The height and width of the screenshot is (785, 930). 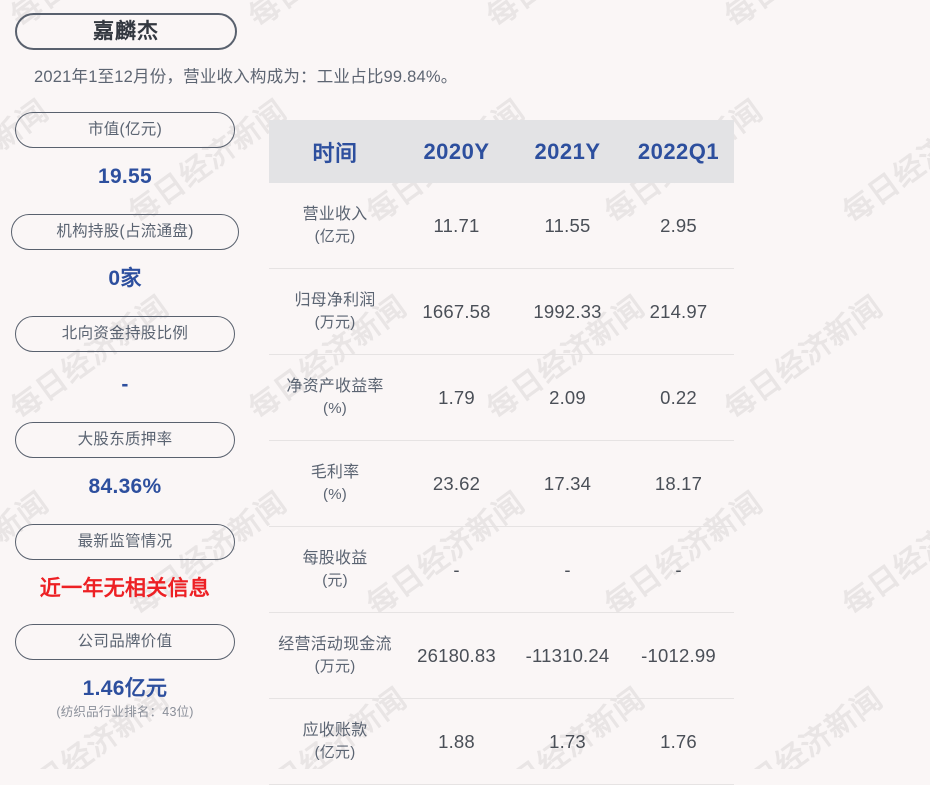 What do you see at coordinates (125, 278) in the screenshot?
I see `metric-value: 0家` at bounding box center [125, 278].